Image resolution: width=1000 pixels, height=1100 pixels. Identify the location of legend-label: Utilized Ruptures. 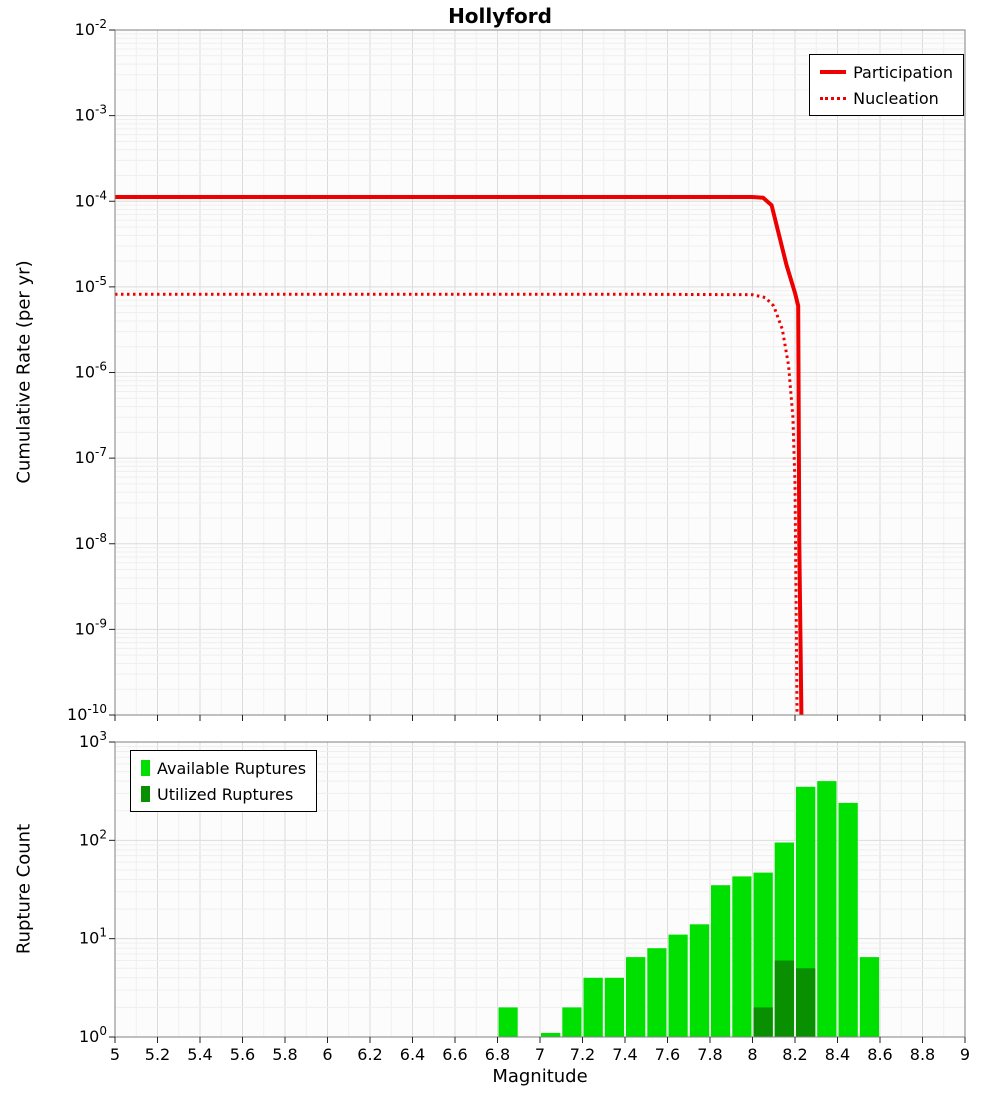
(225, 794).